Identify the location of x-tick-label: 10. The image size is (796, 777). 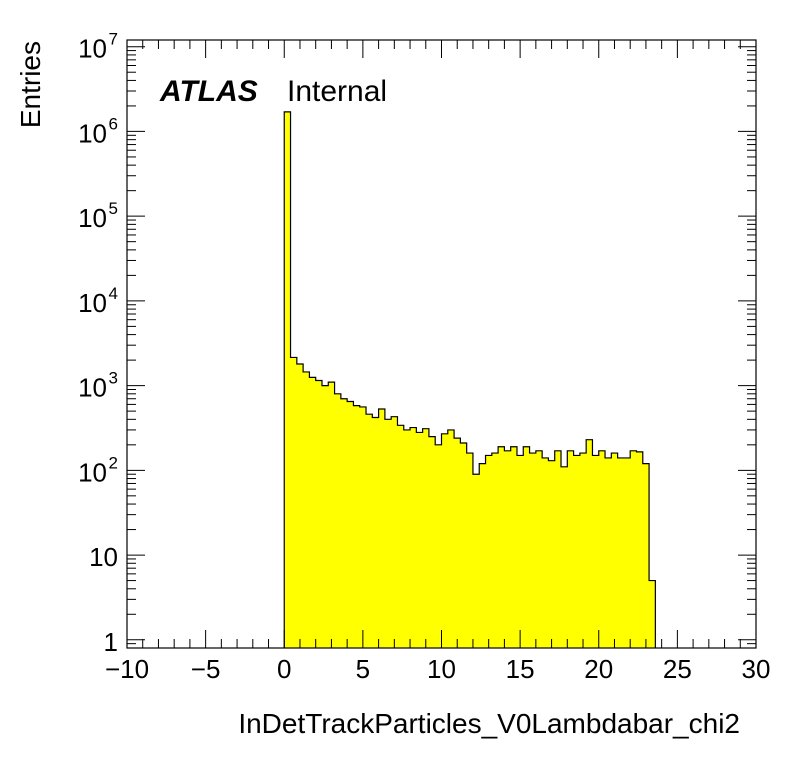
(441, 669).